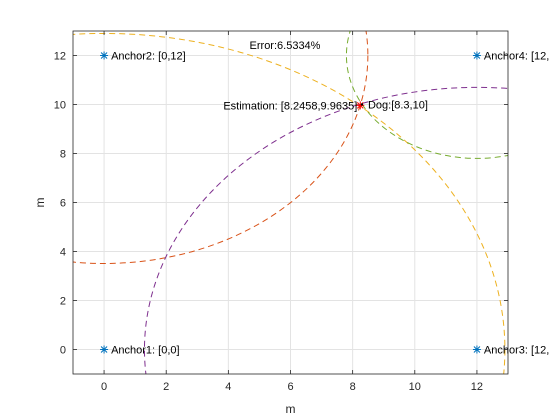 The image size is (560, 420). I want to click on estimation-label: Estimation: [8.2458,9.9635], so click(290, 106).